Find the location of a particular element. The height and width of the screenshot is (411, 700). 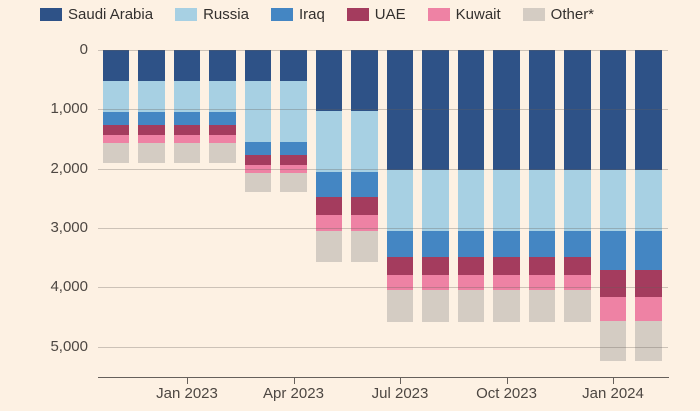

x-tick-label: Jul 2023 is located at coordinates (400, 393).